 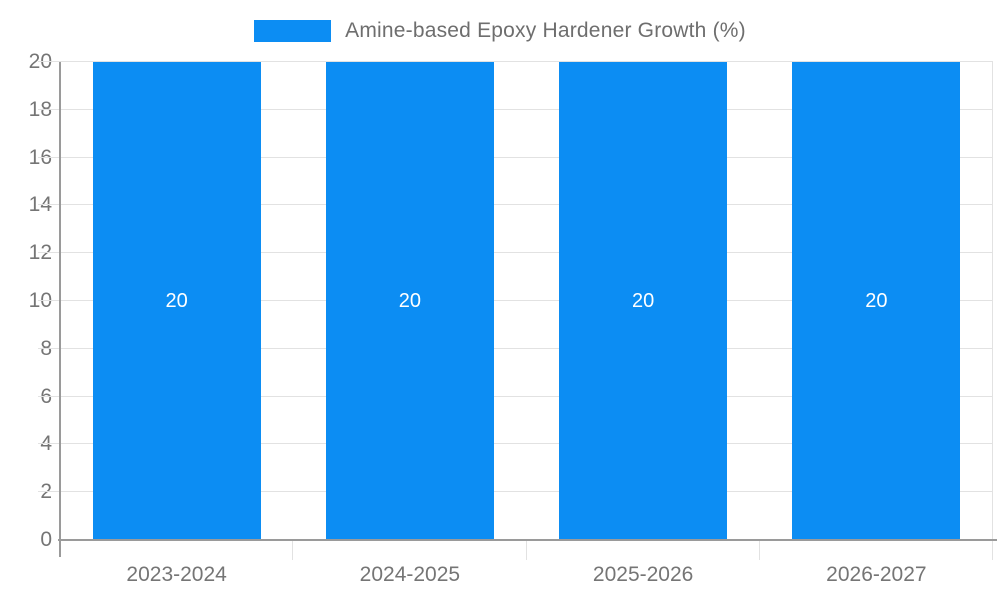 I want to click on x-tick-label: 2026-2027, so click(x=876, y=574).